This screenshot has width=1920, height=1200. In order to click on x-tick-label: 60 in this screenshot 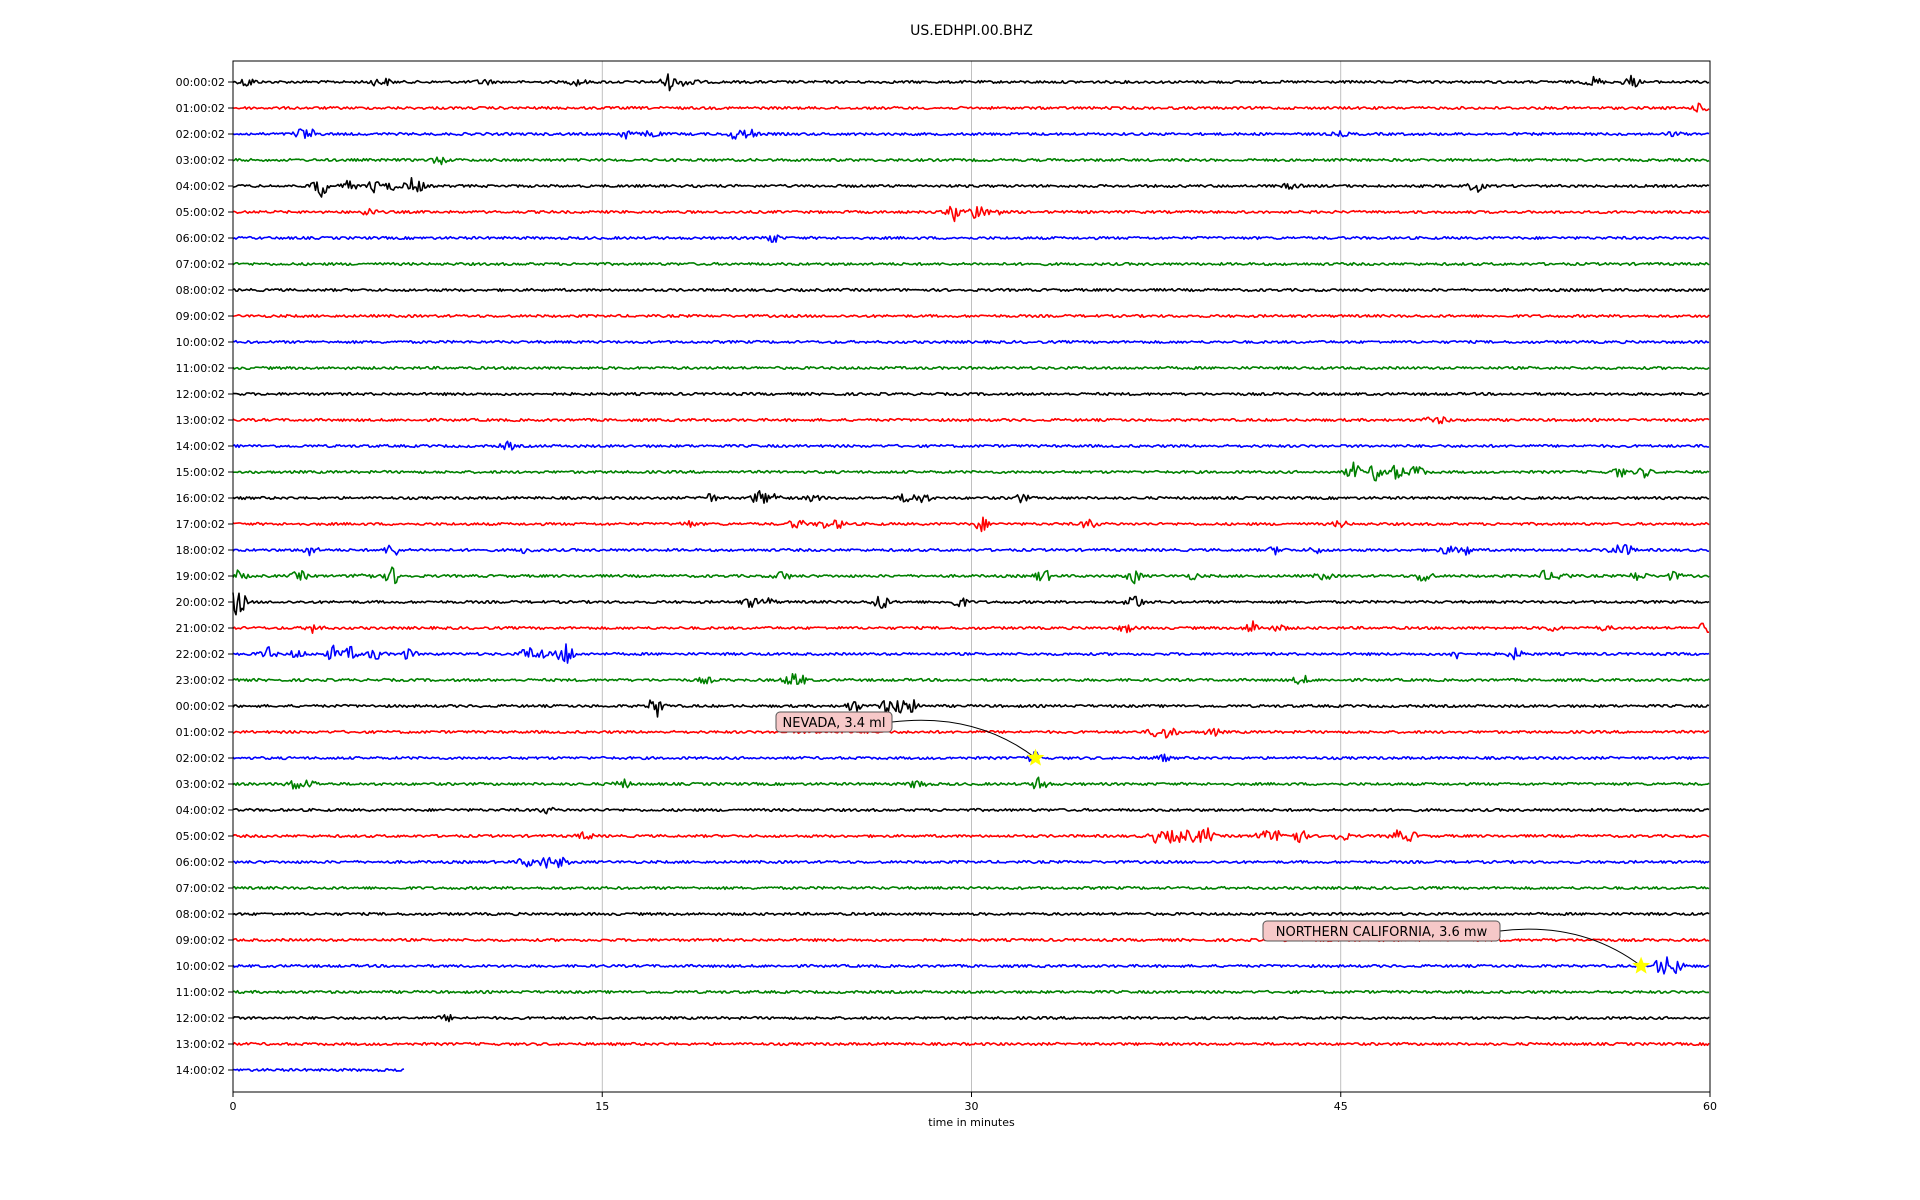, I will do `click(1710, 1106)`.